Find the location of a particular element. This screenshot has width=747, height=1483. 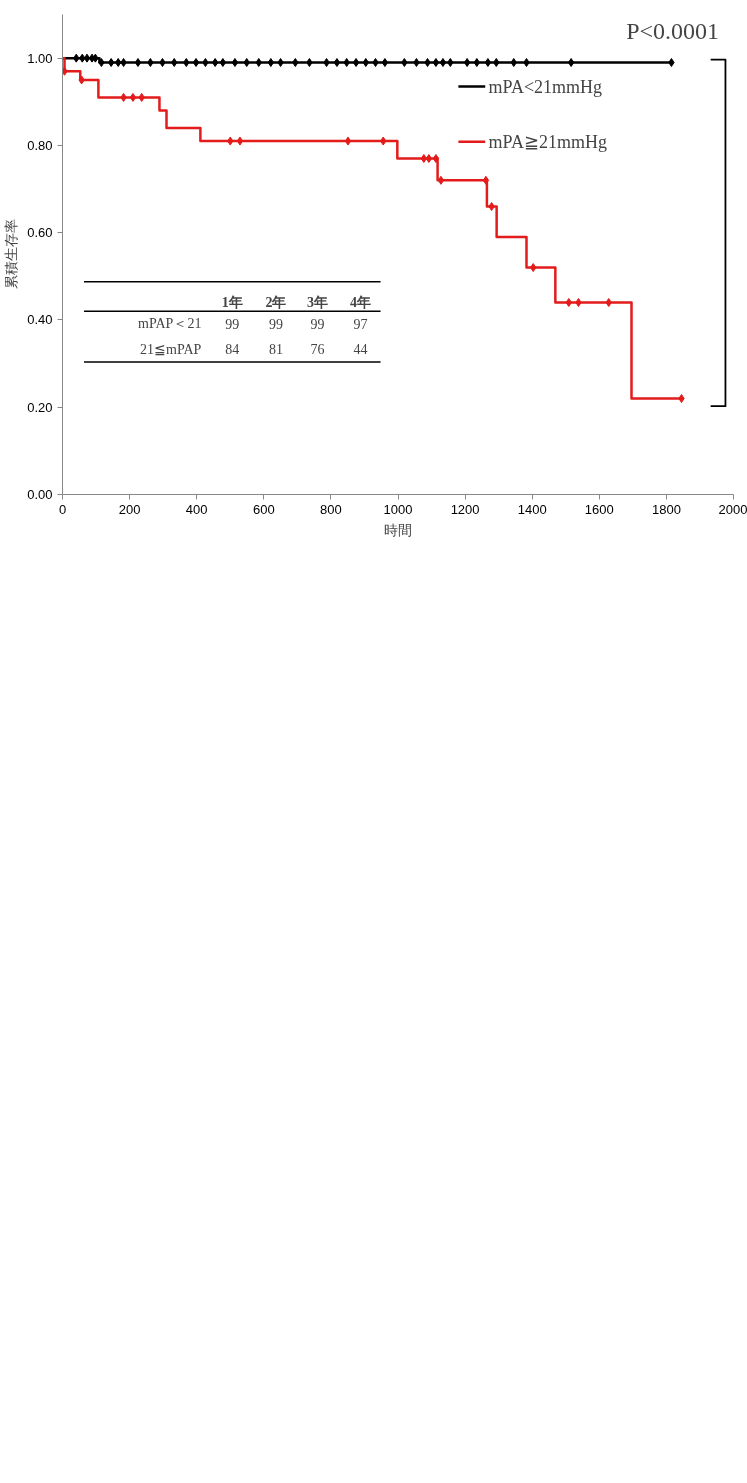

x-tick-label: 1200 is located at coordinates (465, 509).